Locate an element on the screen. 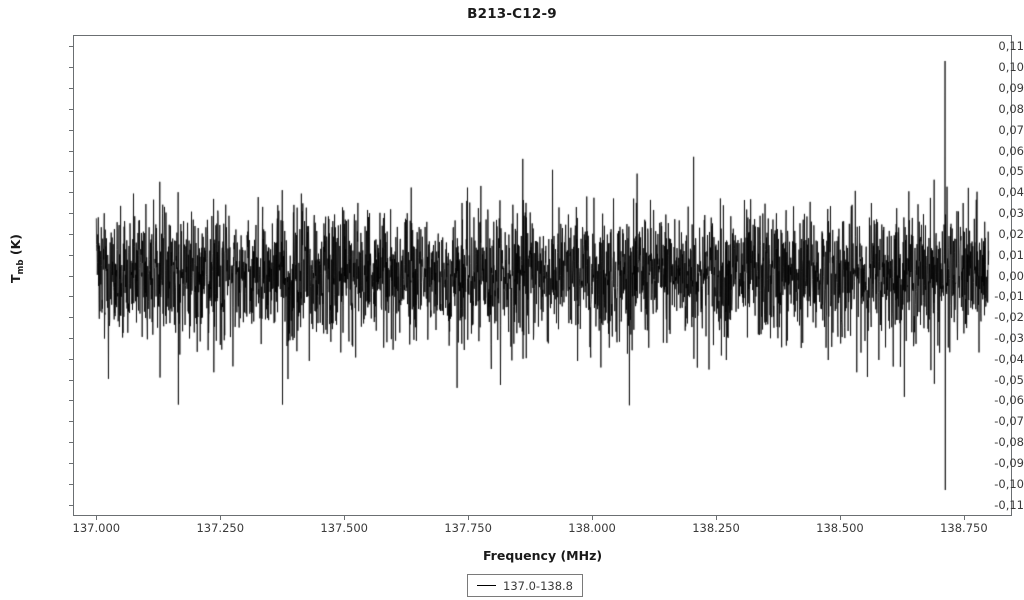  x-tick-label: 137.000 is located at coordinates (96, 528).